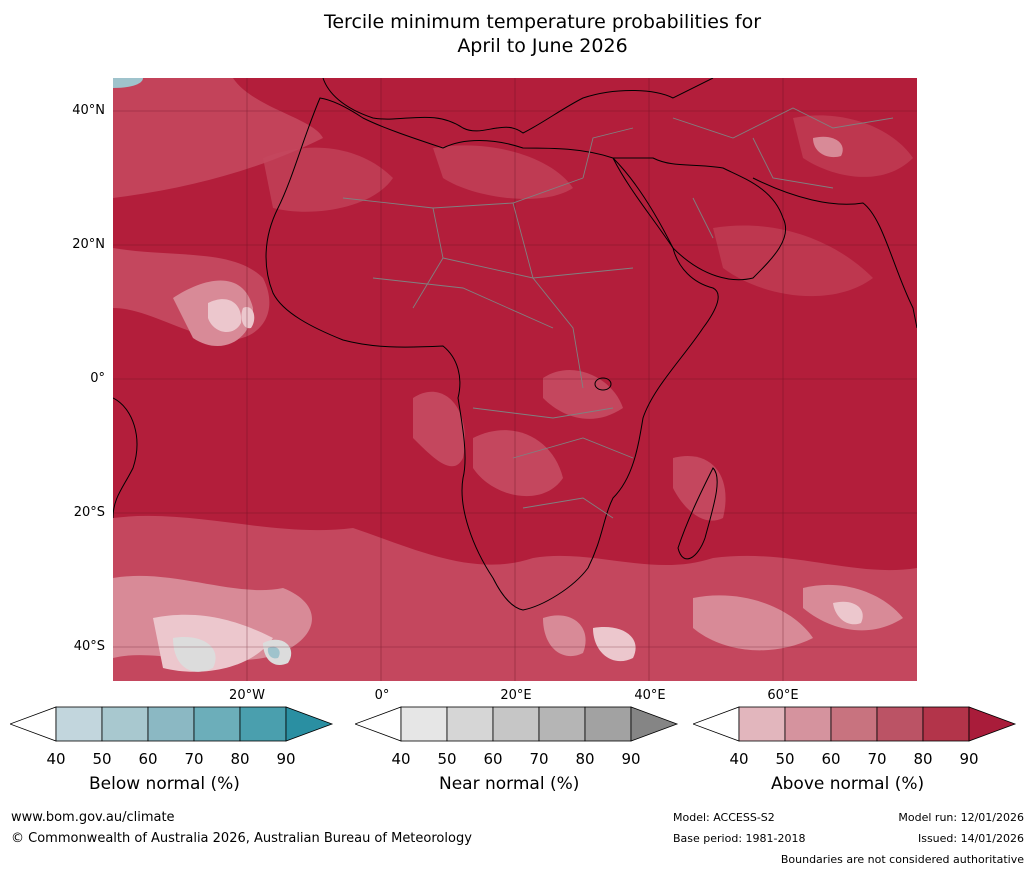  Describe the element at coordinates (516, 695) in the screenshot. I see `lon-label-20e: 20°E` at that location.